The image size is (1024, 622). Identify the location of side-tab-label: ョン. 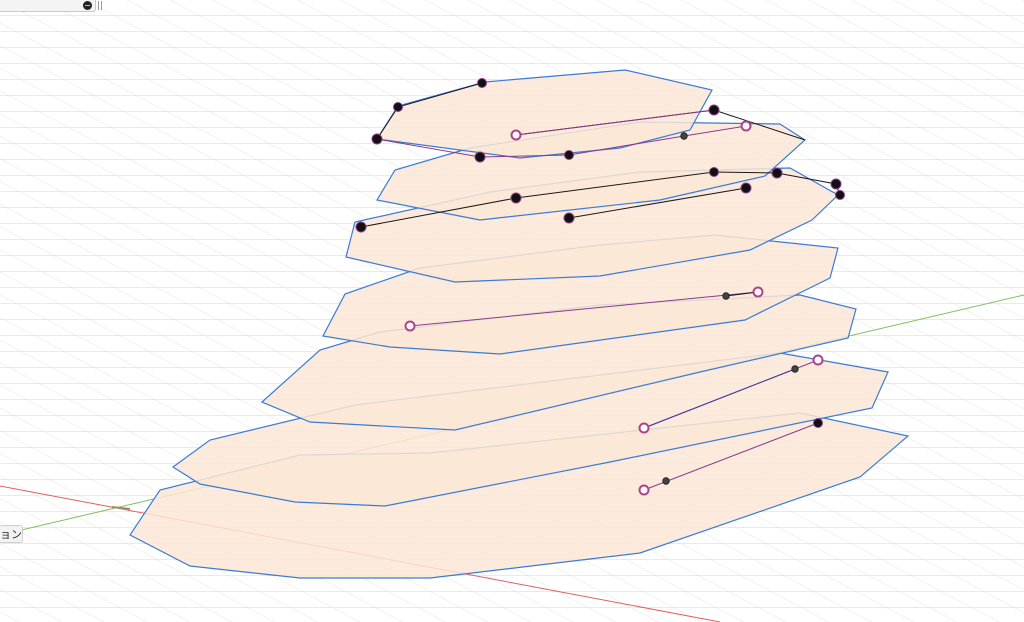
(11, 534).